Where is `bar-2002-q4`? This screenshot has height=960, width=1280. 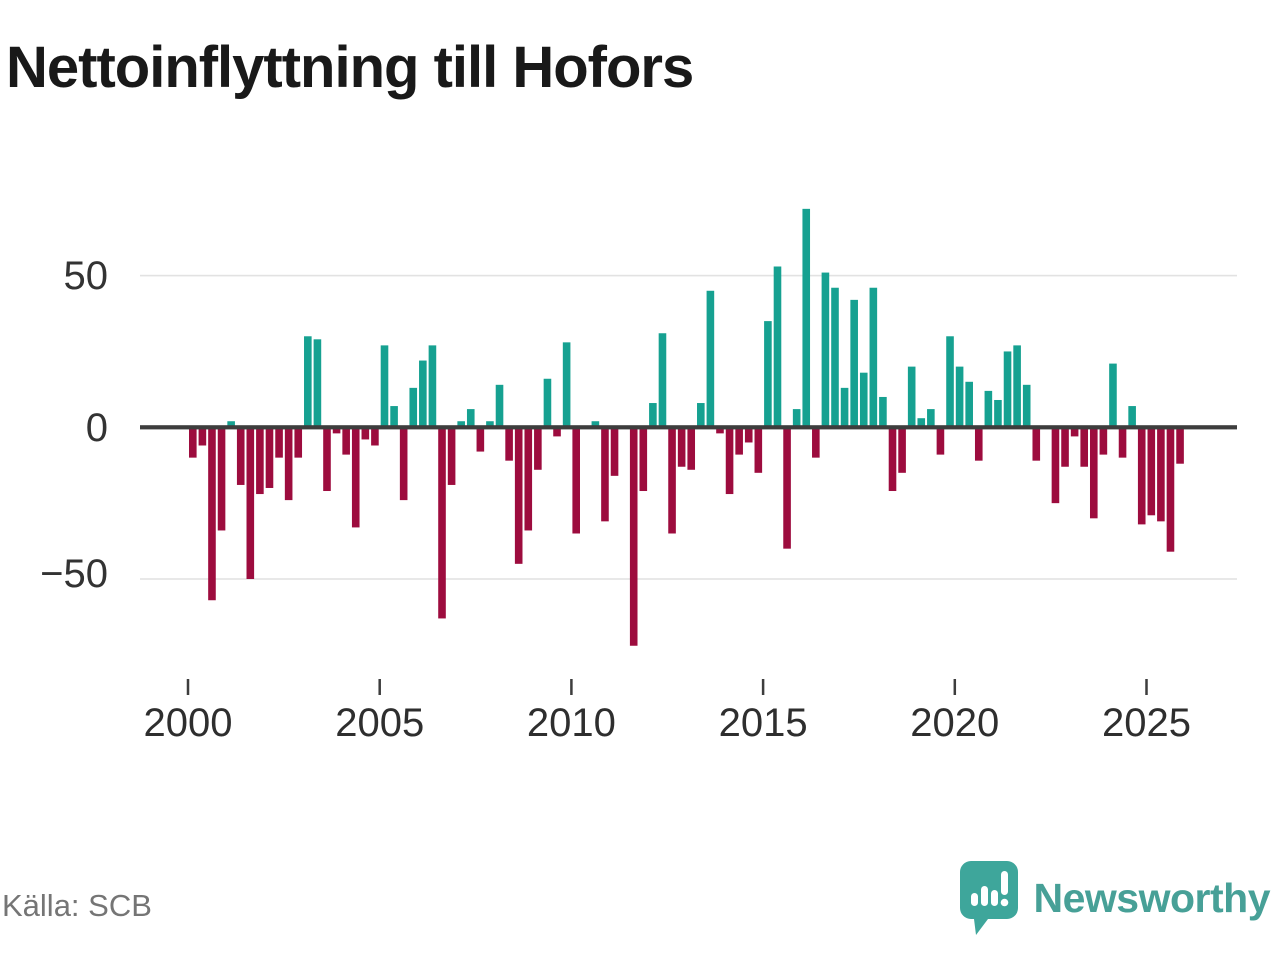
bar-2002-q4 is located at coordinates (298, 442).